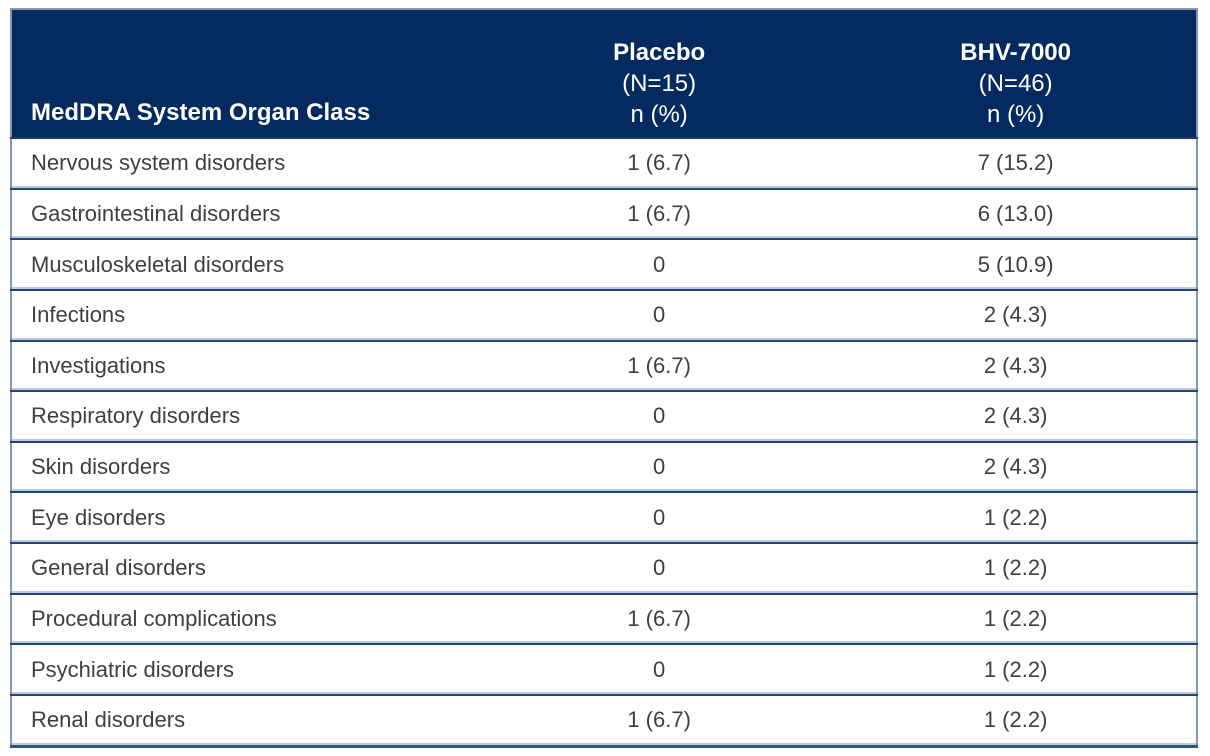  Describe the element at coordinates (1015, 114) in the screenshot. I see `bhv7000-column-stat: n (%)` at that location.